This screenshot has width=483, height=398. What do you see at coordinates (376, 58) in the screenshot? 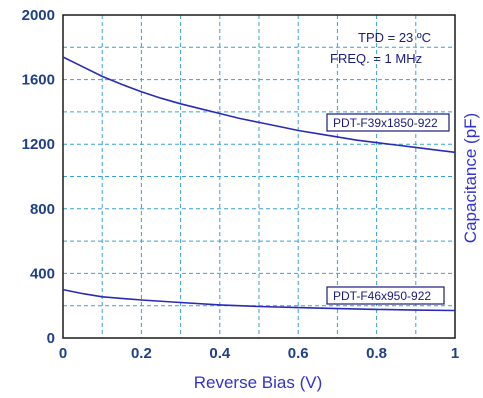
I see `frequency-annotation: FREQ. = 1 MHz` at bounding box center [376, 58].